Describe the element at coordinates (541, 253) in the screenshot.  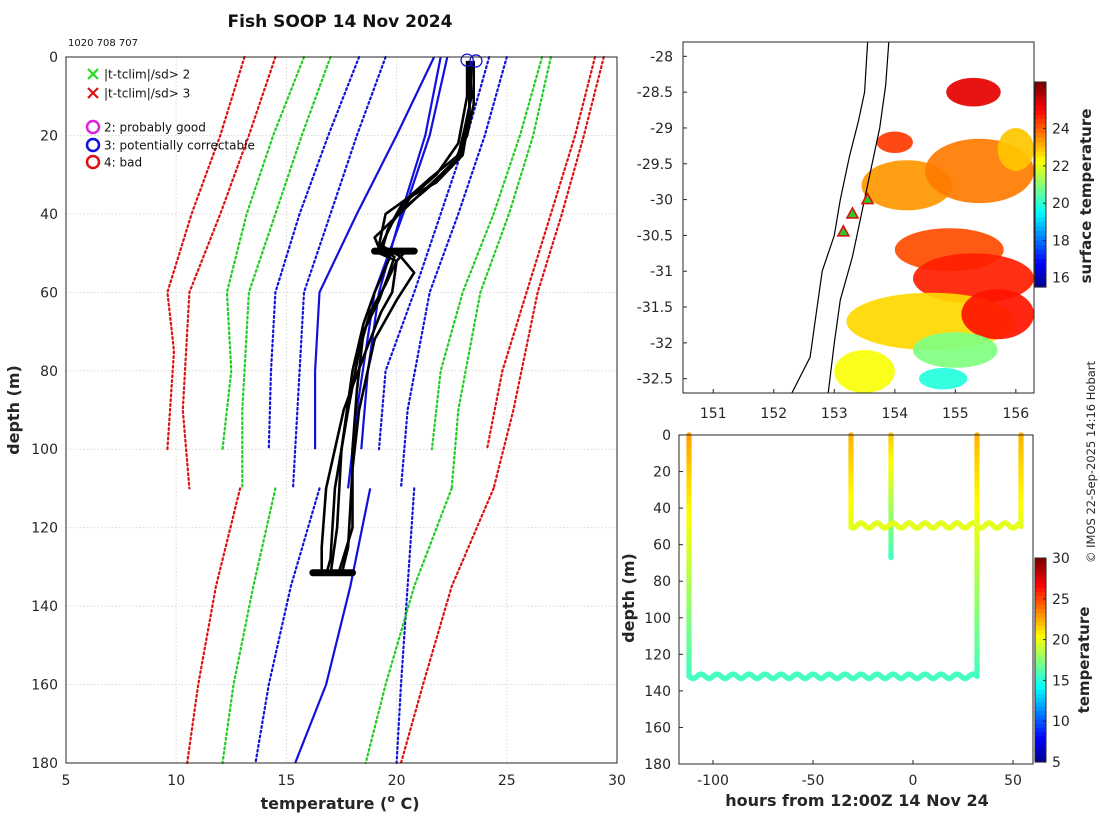
I see `clim-sd3-high-a` at that location.